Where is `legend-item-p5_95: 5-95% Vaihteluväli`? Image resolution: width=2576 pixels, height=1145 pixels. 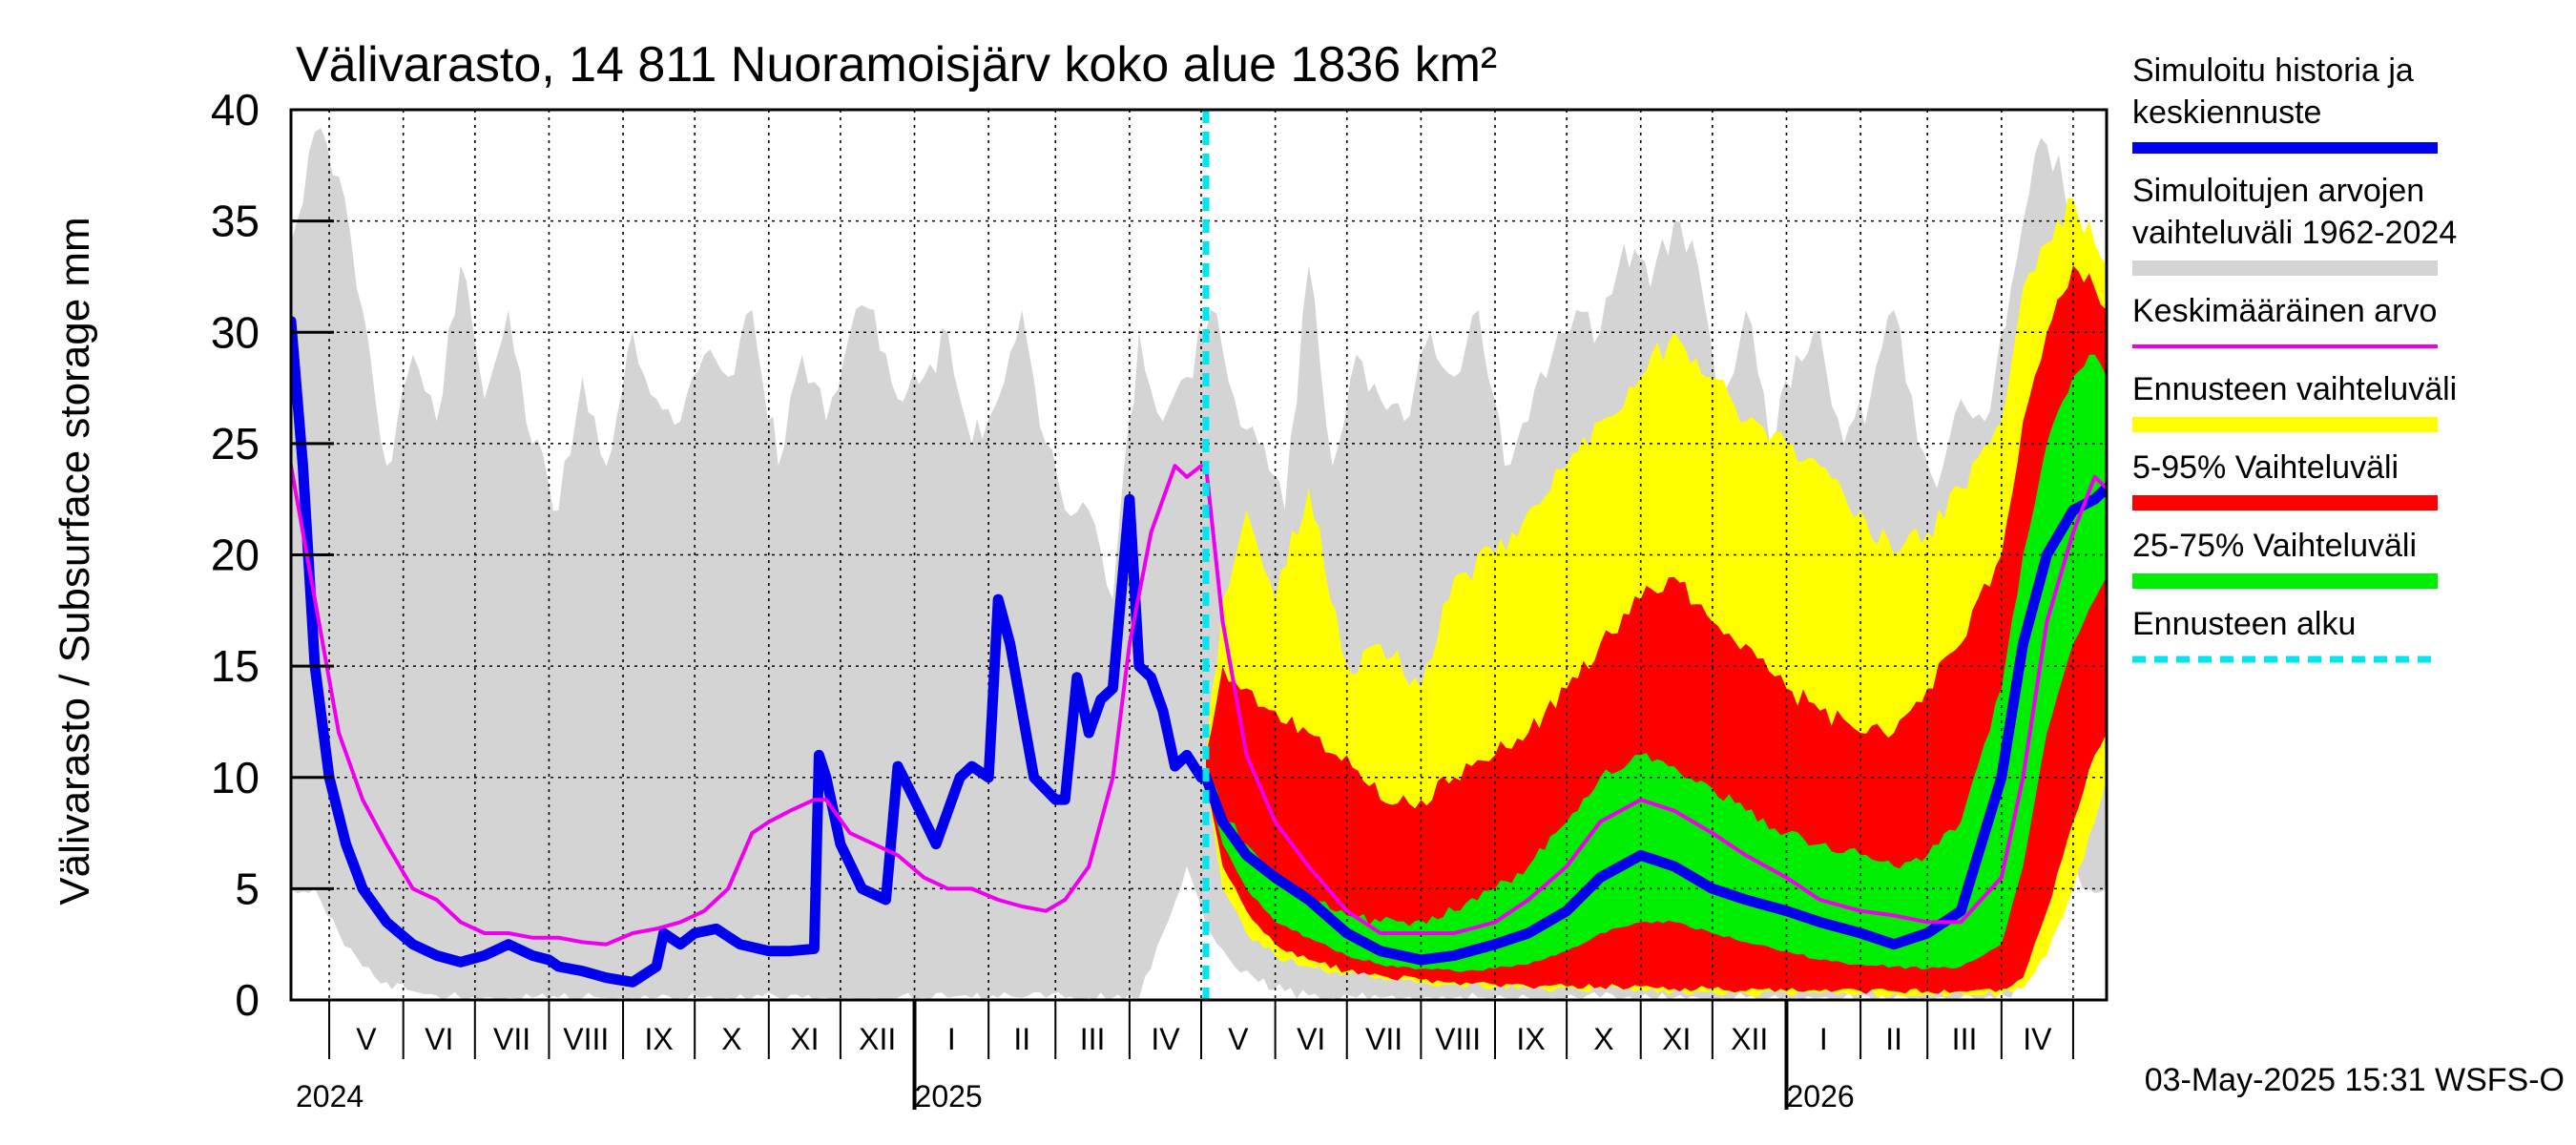 legend-item-p5_95: 5-95% Vaihteluväli is located at coordinates (2285, 480).